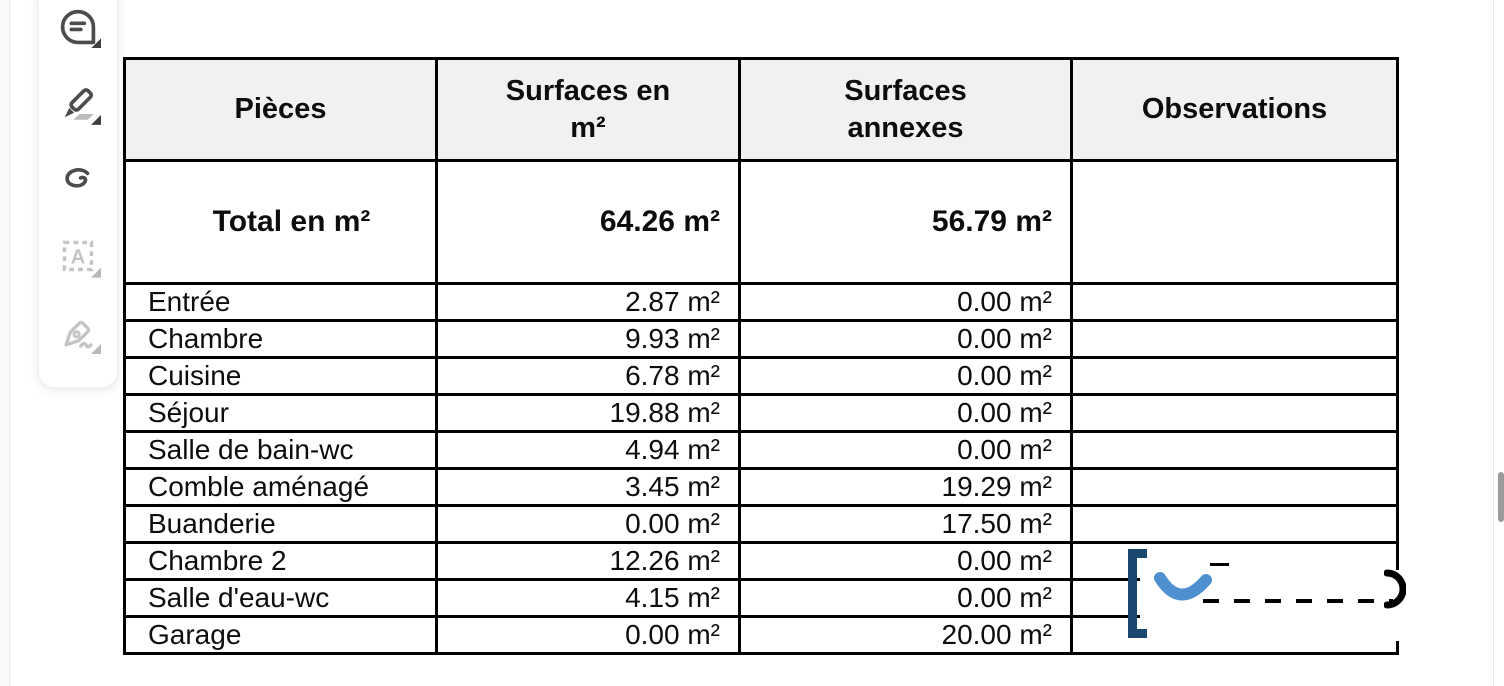 The width and height of the screenshot is (1504, 686). I want to click on table-row: Séjour 19.88 m² 0.00 m², so click(761, 413).